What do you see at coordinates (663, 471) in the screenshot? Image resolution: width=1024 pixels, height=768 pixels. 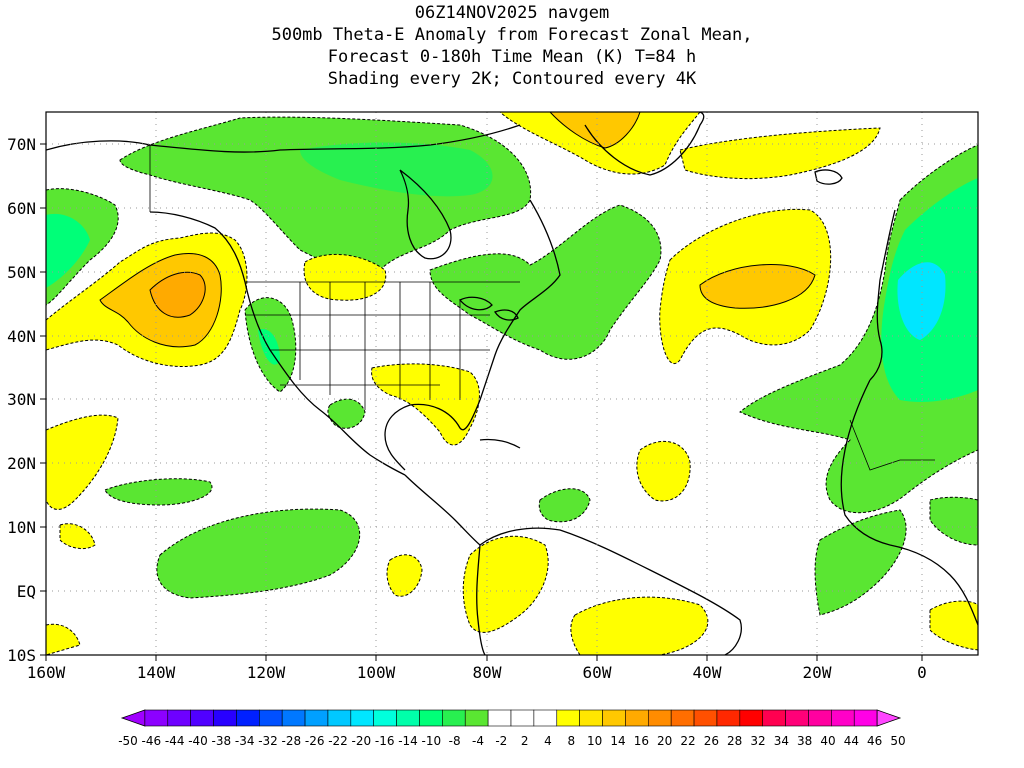 I see `central-atlantic-warm` at bounding box center [663, 471].